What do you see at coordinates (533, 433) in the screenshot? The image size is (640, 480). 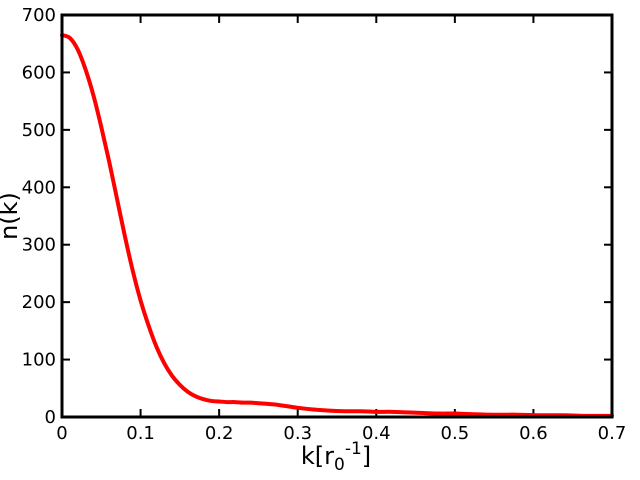 I see `x-tick-label: 0.6` at bounding box center [533, 433].